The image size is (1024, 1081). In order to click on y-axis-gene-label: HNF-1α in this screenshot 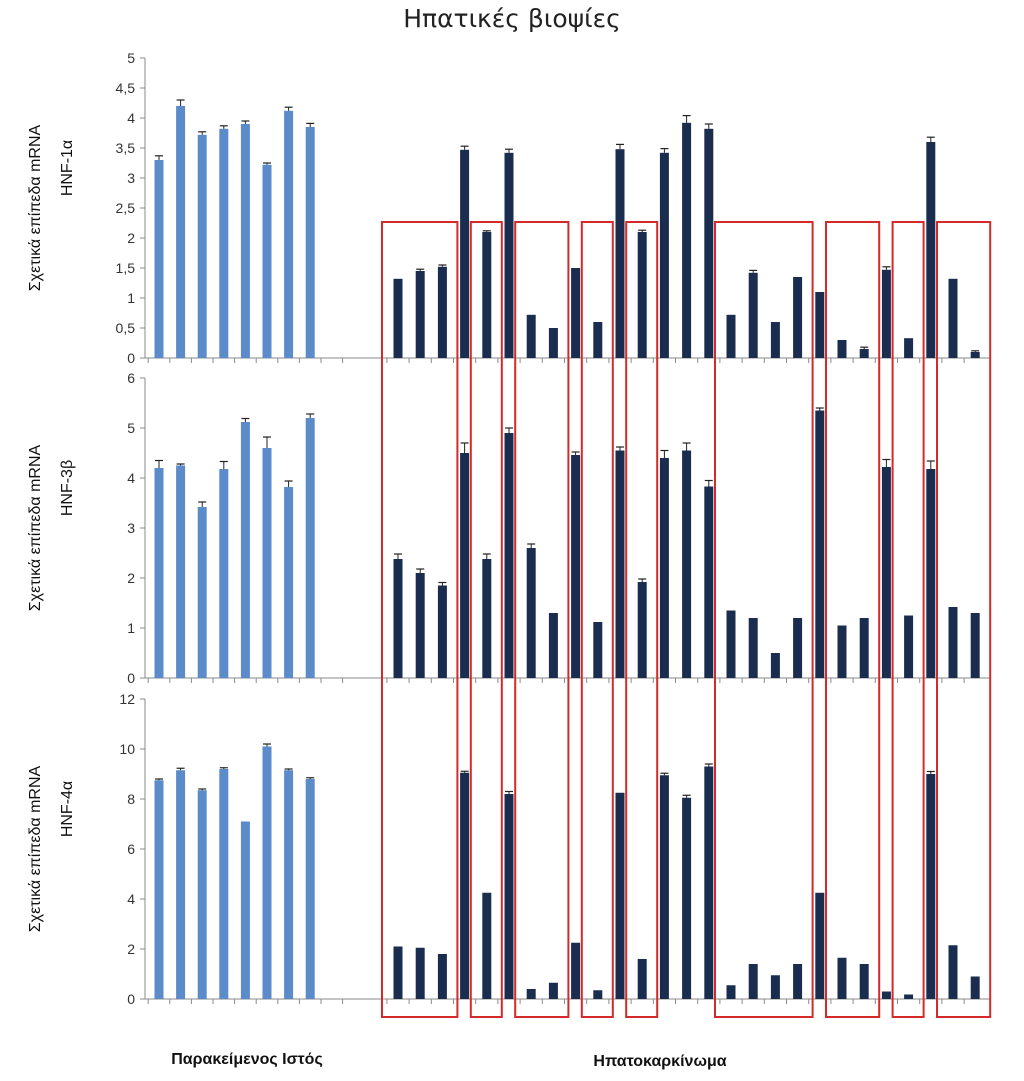, I will do `click(67, 168)`.